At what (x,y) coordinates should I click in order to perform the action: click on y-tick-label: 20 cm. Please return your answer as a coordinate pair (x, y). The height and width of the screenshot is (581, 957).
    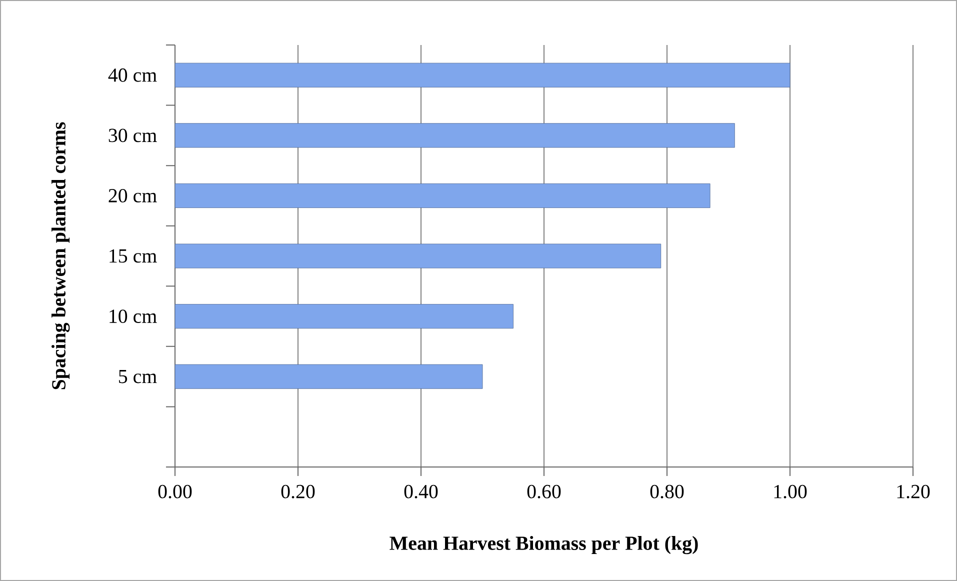
    Looking at the image, I should click on (132, 195).